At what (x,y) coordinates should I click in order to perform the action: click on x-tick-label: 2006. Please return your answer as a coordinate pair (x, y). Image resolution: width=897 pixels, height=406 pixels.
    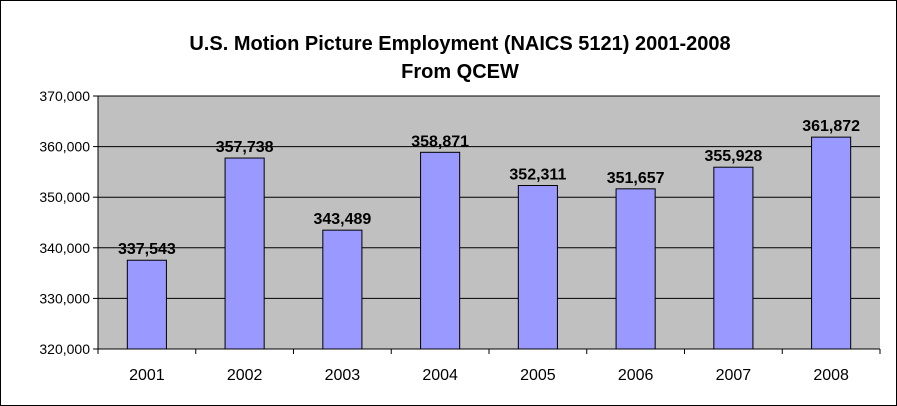
    Looking at the image, I should click on (636, 375).